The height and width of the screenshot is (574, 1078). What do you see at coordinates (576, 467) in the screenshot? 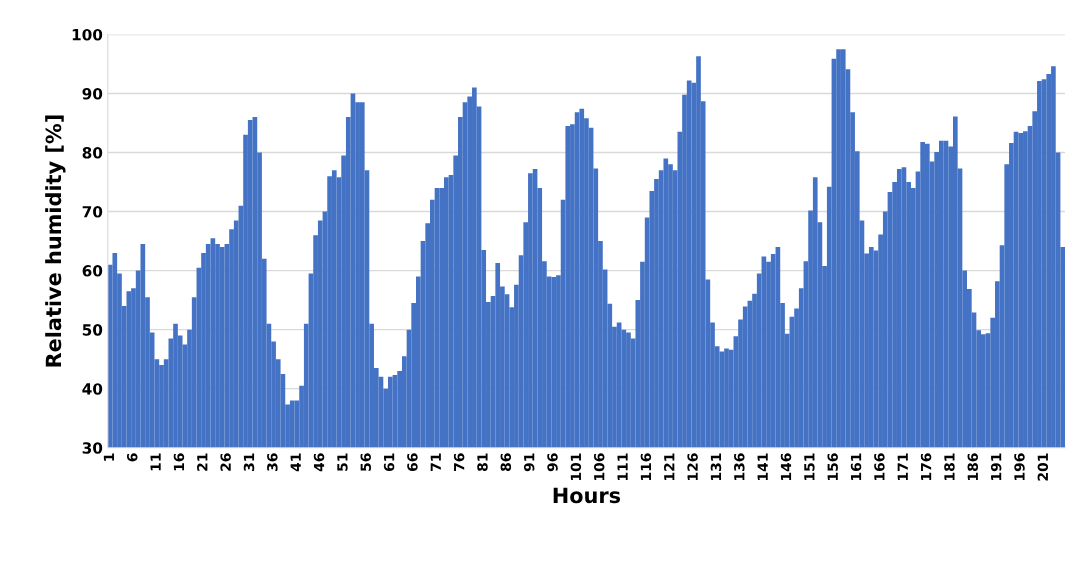
I see `x-tick-label: 101` at bounding box center [576, 467].